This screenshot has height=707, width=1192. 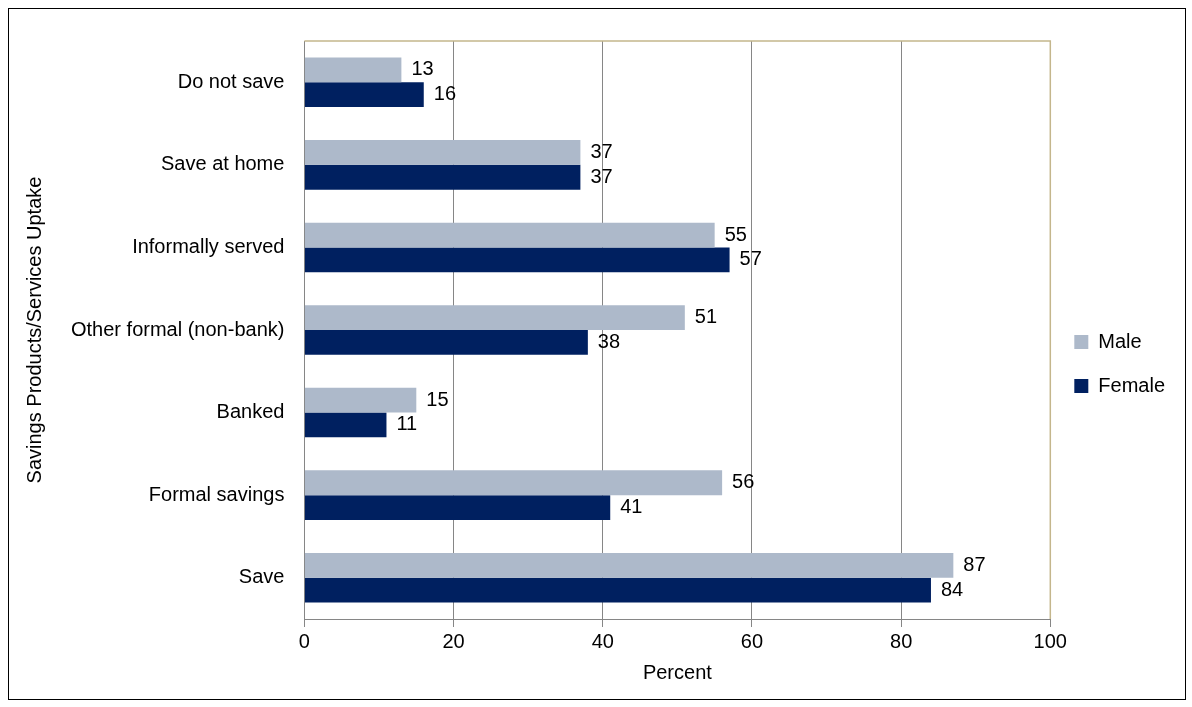 What do you see at coordinates (216, 493) in the screenshot?
I see `y-tick-label: Formal savings` at bounding box center [216, 493].